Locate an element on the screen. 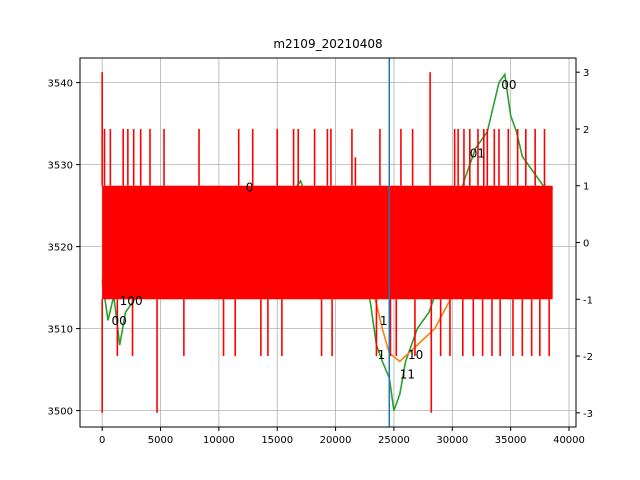  y-axis-left: 3500 3510 3520 3530 3540 is located at coordinates (64, 248).